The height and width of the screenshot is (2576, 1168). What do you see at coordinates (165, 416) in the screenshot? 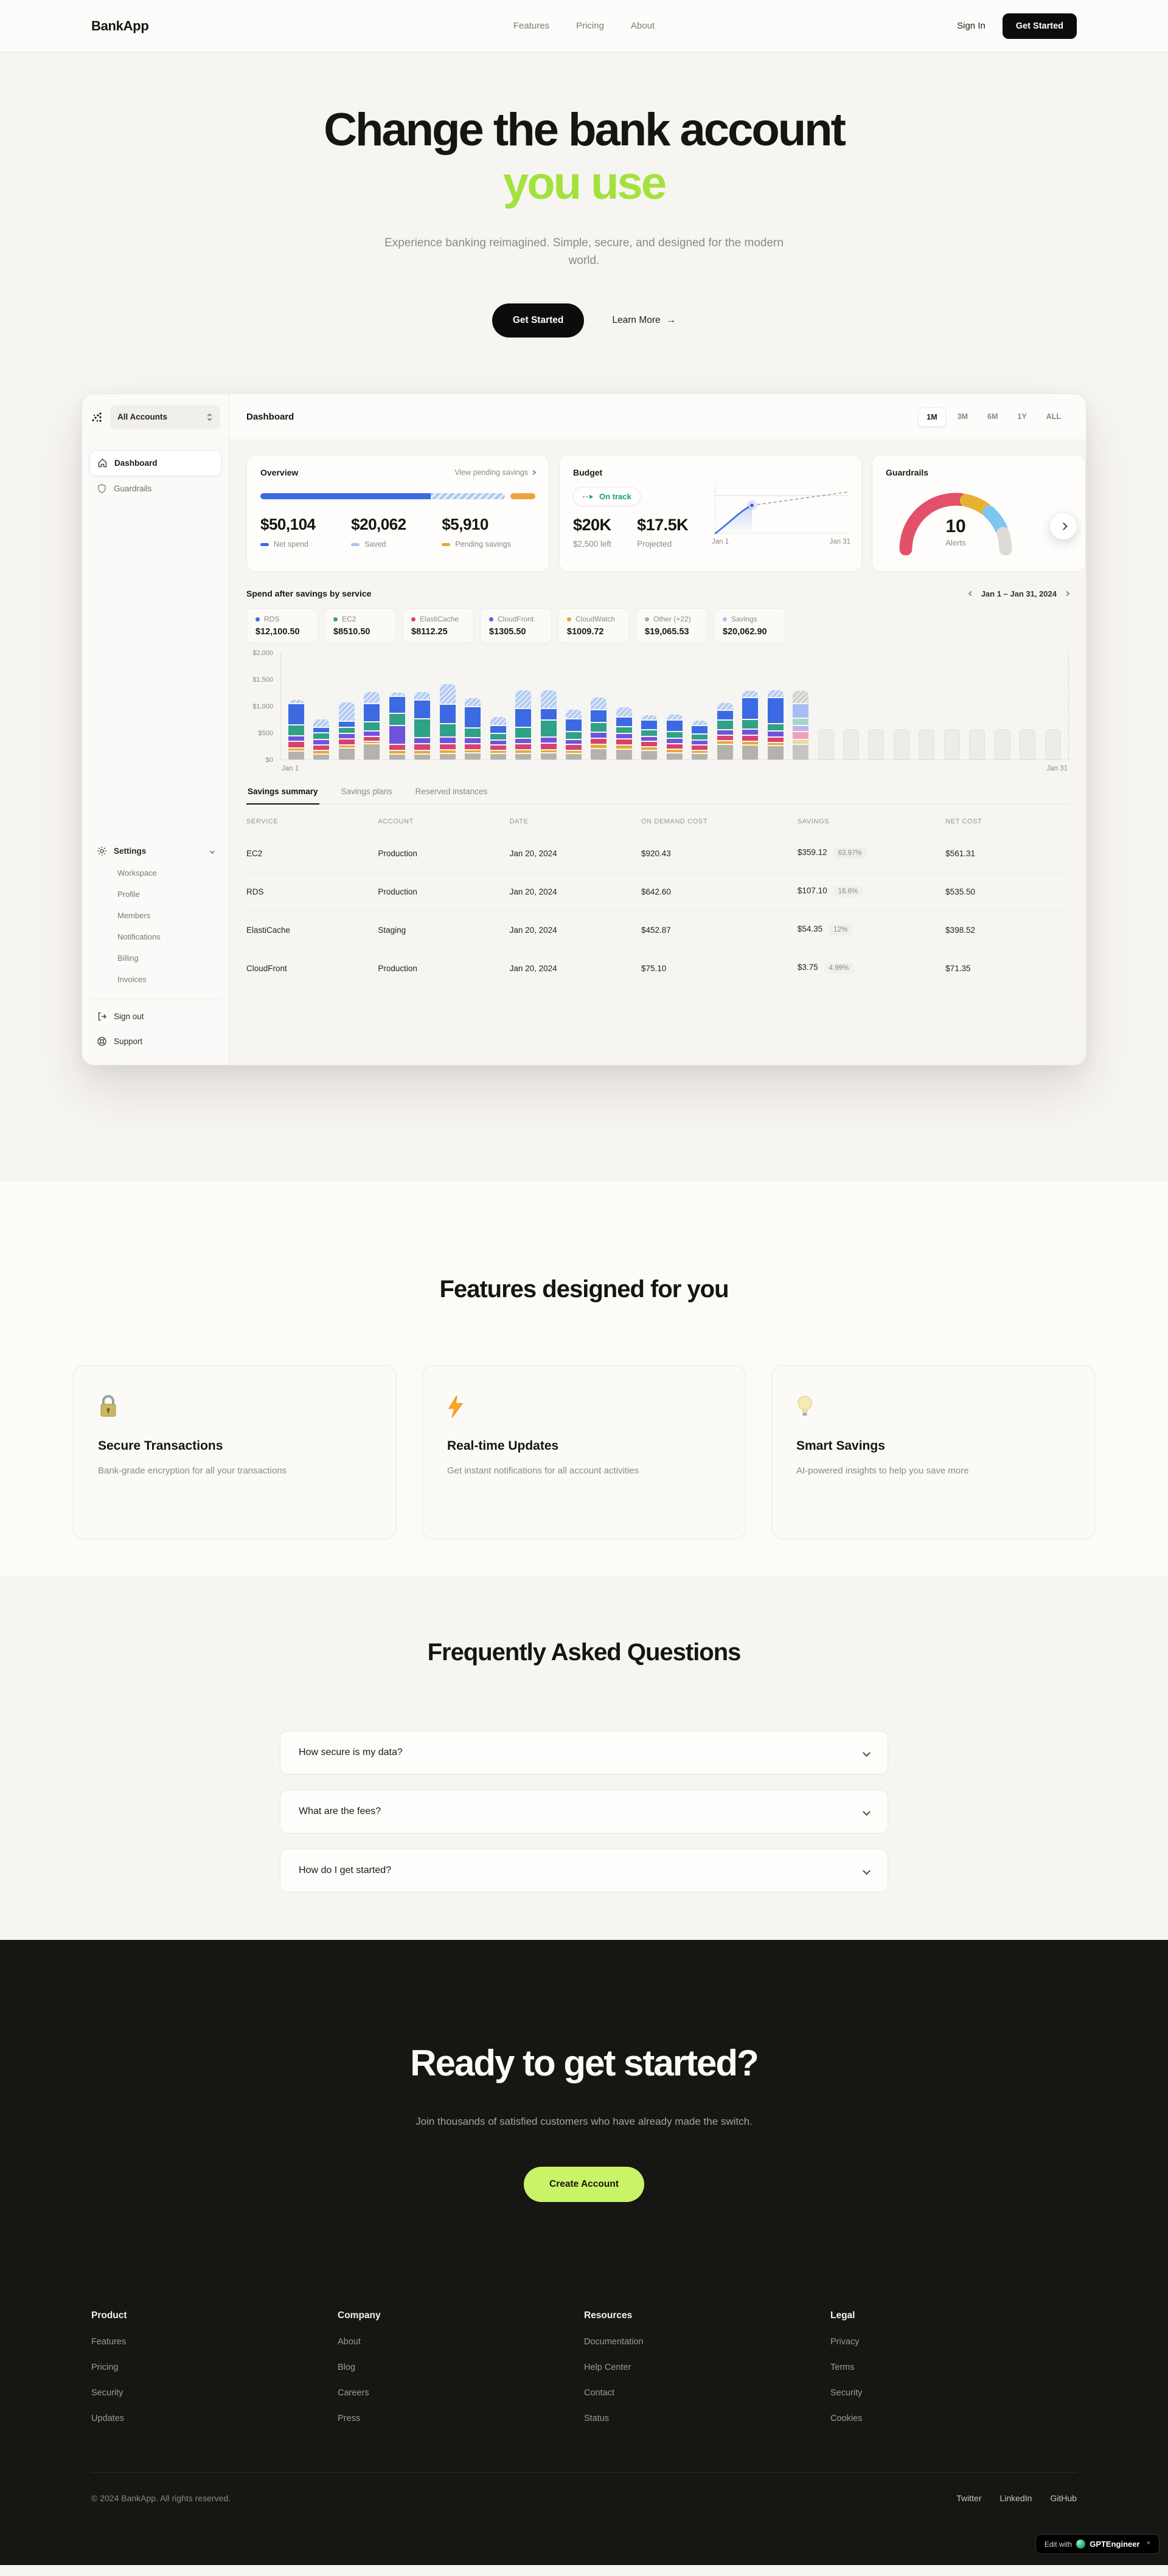
I see `account-switcher: All Accounts` at bounding box center [165, 416].